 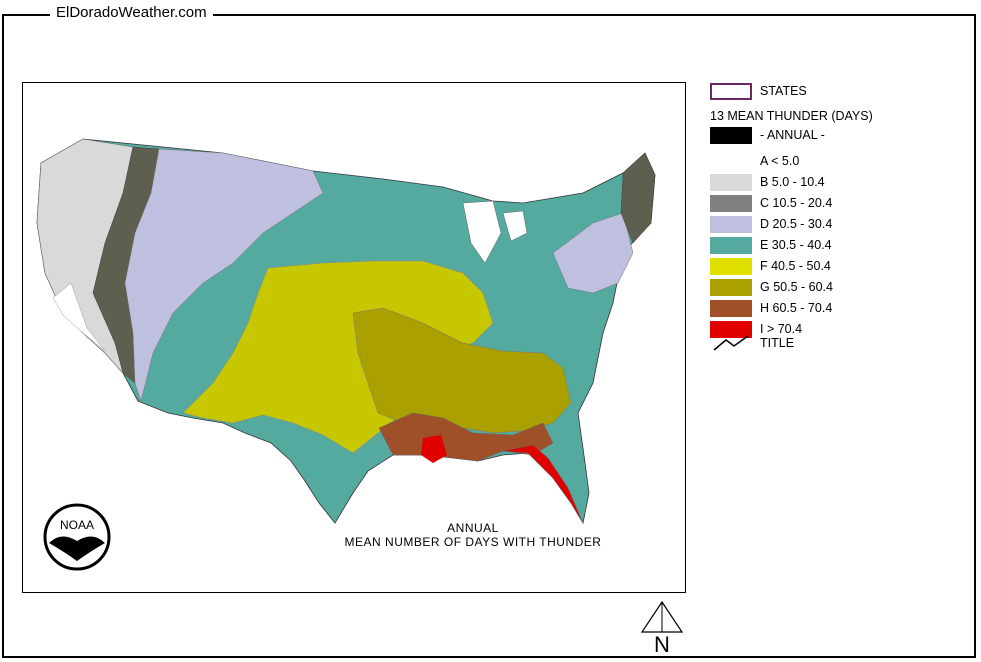 I want to click on map-caption: ANNUAL MEAN NUMBER OF DAYS WITH THUNDER, so click(x=473, y=535).